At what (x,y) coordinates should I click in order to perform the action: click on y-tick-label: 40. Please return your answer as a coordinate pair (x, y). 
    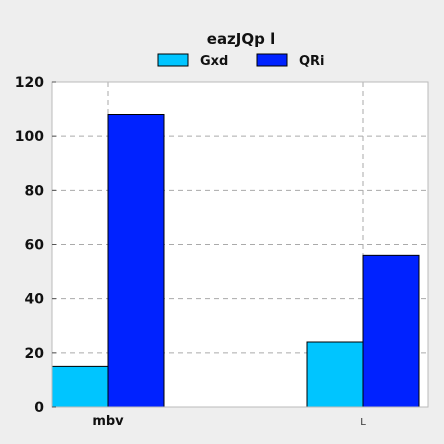
    Looking at the image, I should click on (35, 300).